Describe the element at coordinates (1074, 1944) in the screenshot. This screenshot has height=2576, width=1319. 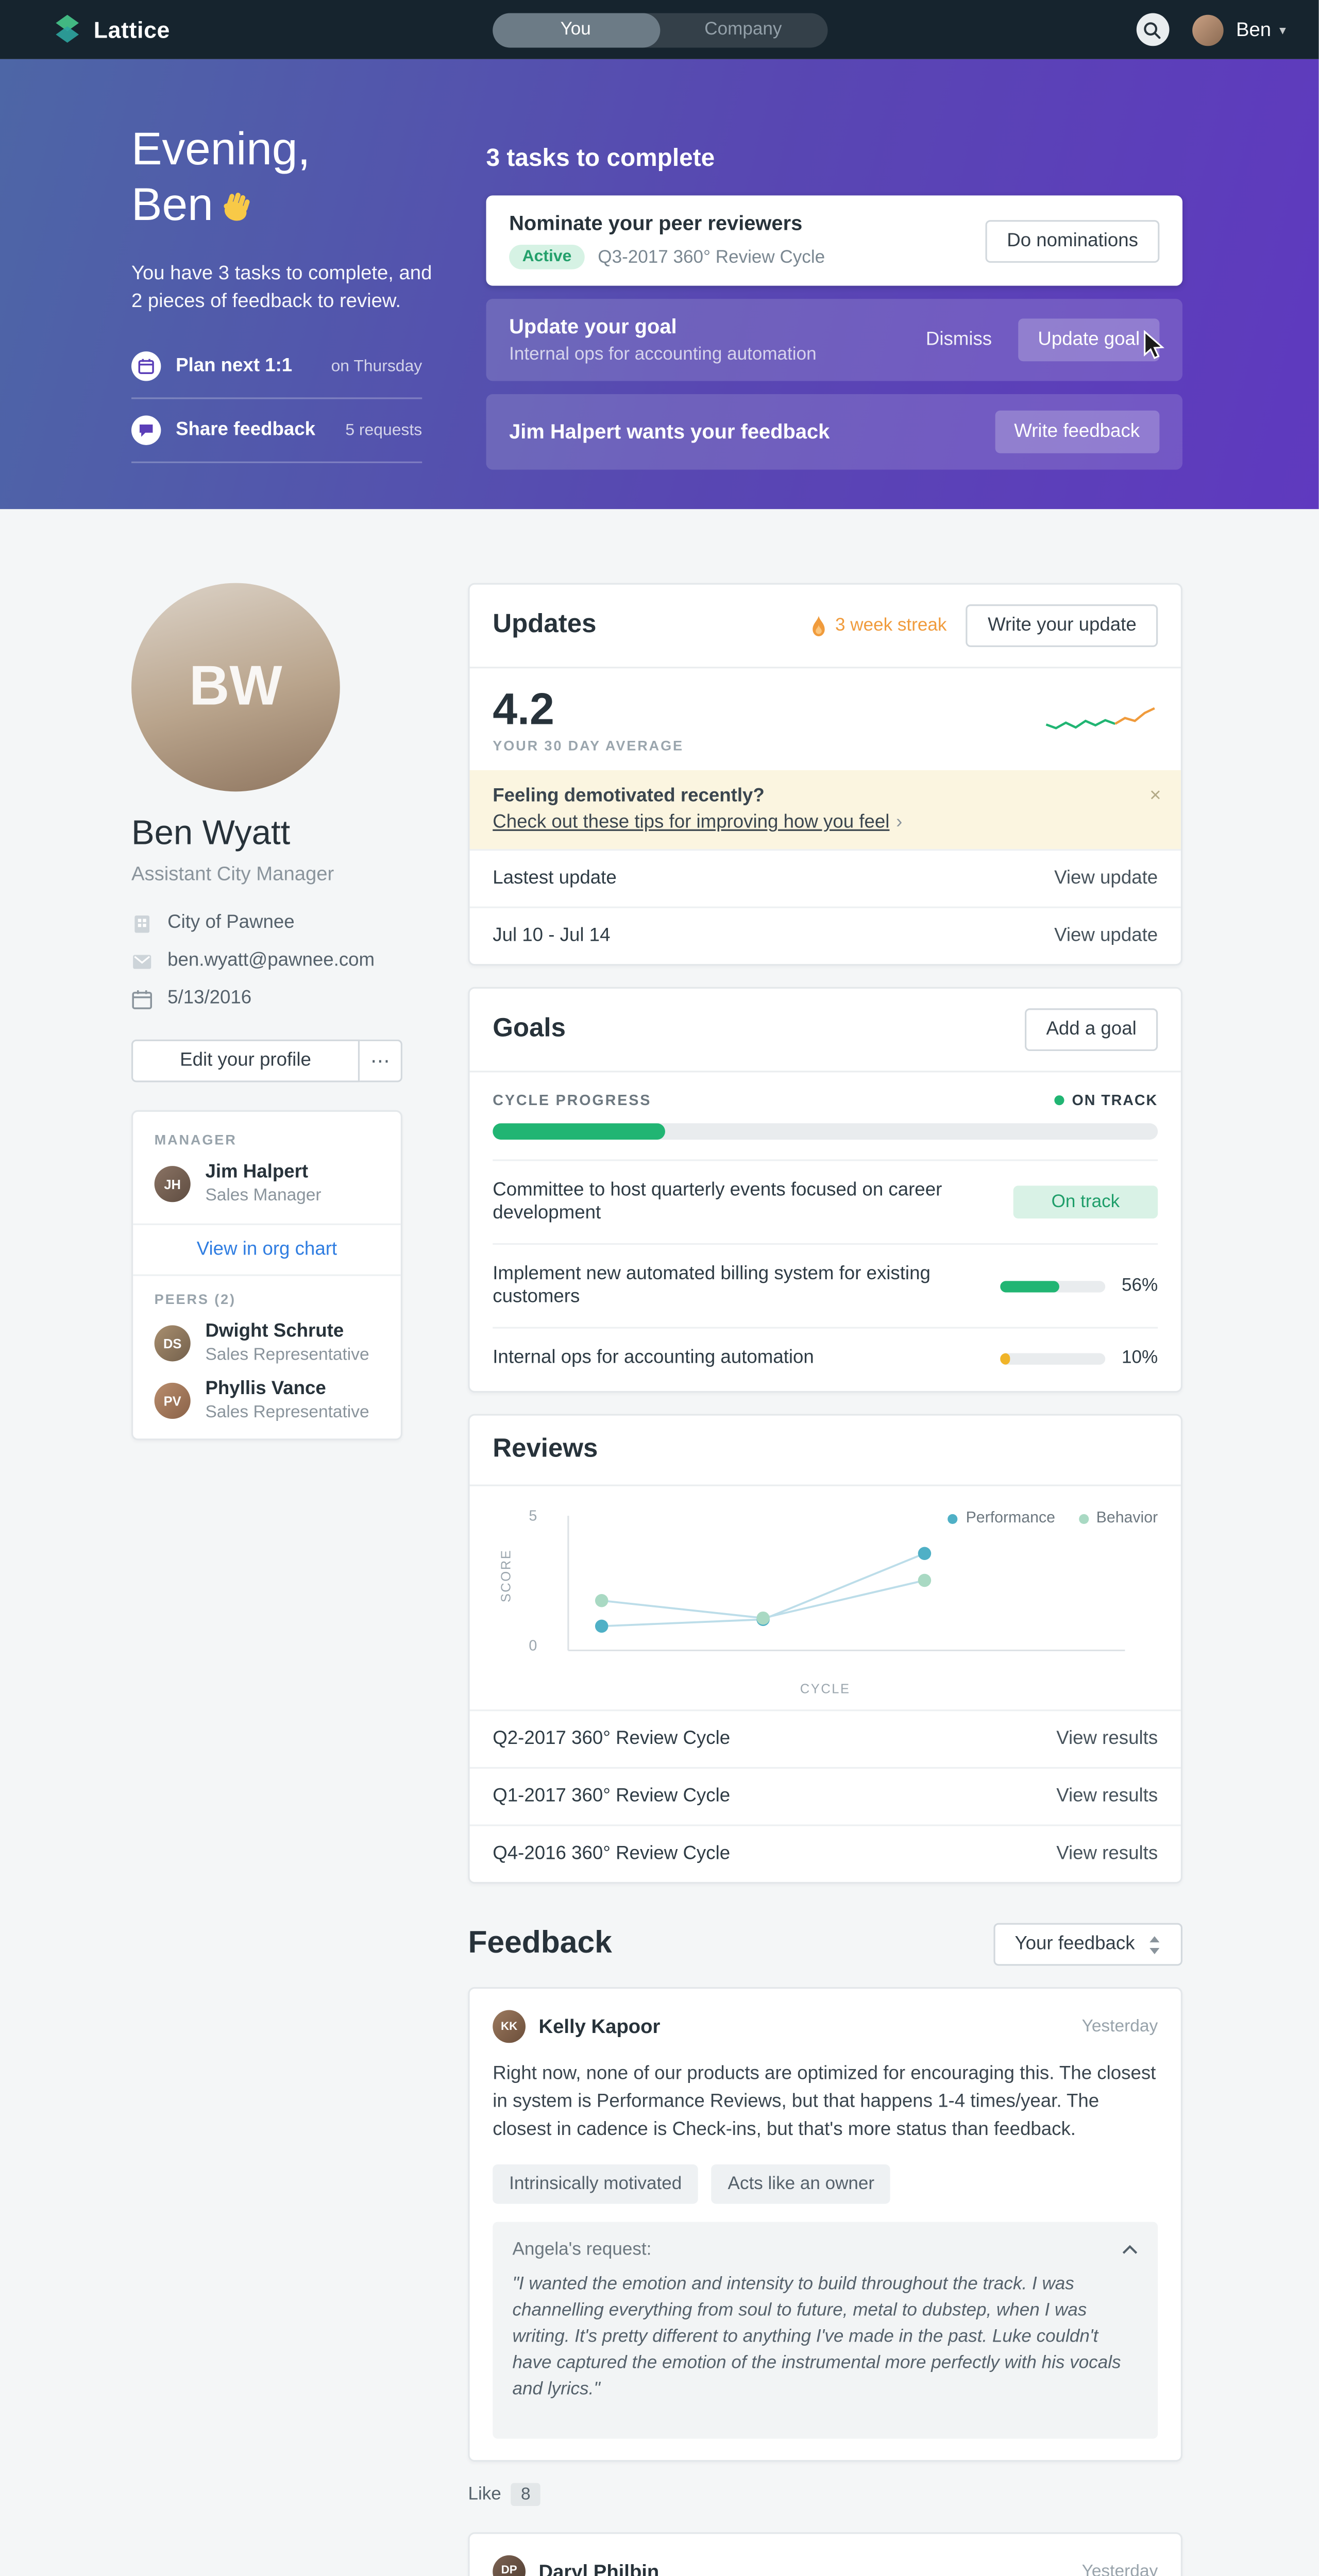
I see `feedback-filter-label: Your feedback` at that location.